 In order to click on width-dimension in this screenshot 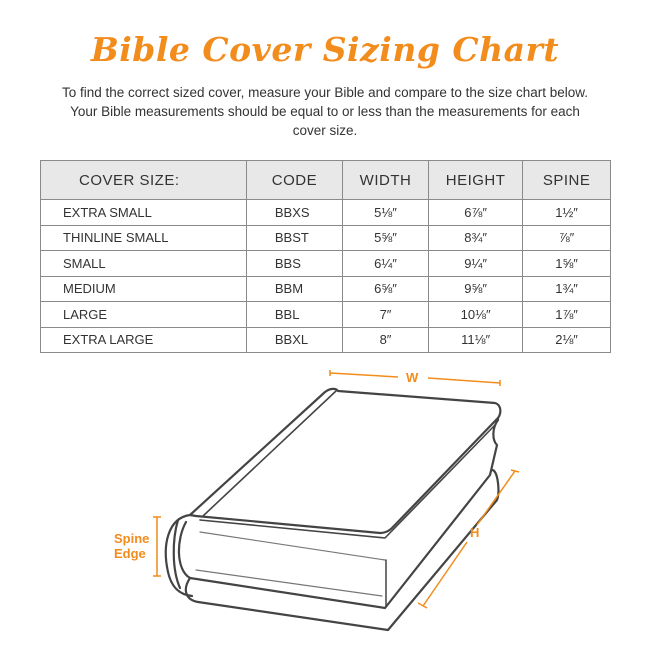, I will do `click(415, 378)`.